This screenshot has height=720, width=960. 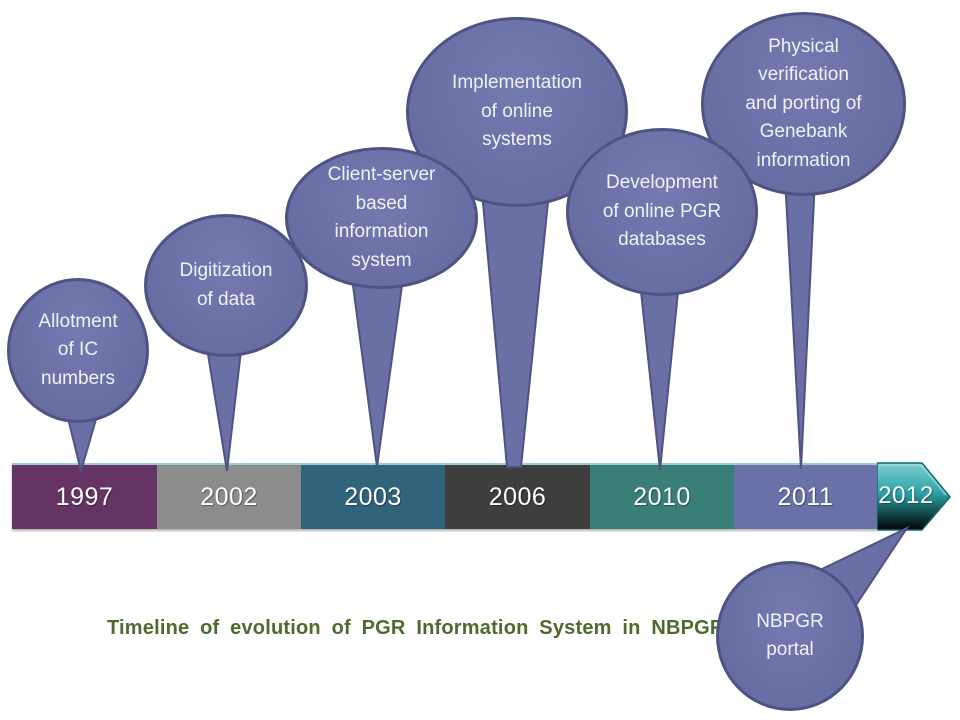 What do you see at coordinates (659, 376) in the screenshot?
I see `callout-tail-2010` at bounding box center [659, 376].